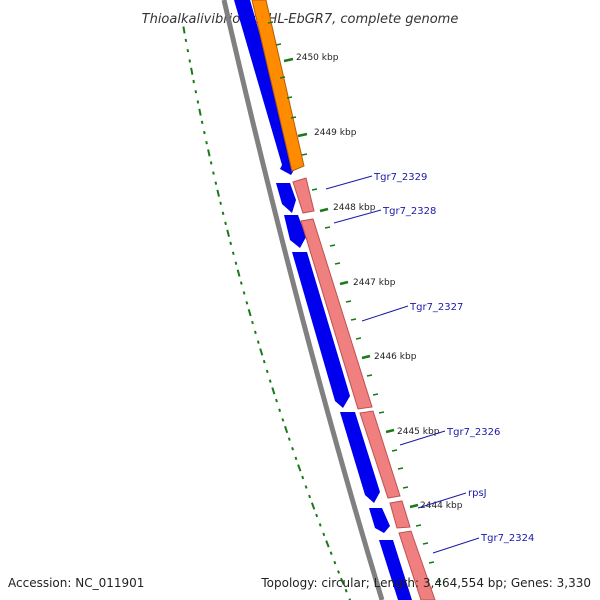 This screenshot has height=600, width=600. What do you see at coordinates (442, 500) in the screenshot?
I see `leader-rpsj` at bounding box center [442, 500].